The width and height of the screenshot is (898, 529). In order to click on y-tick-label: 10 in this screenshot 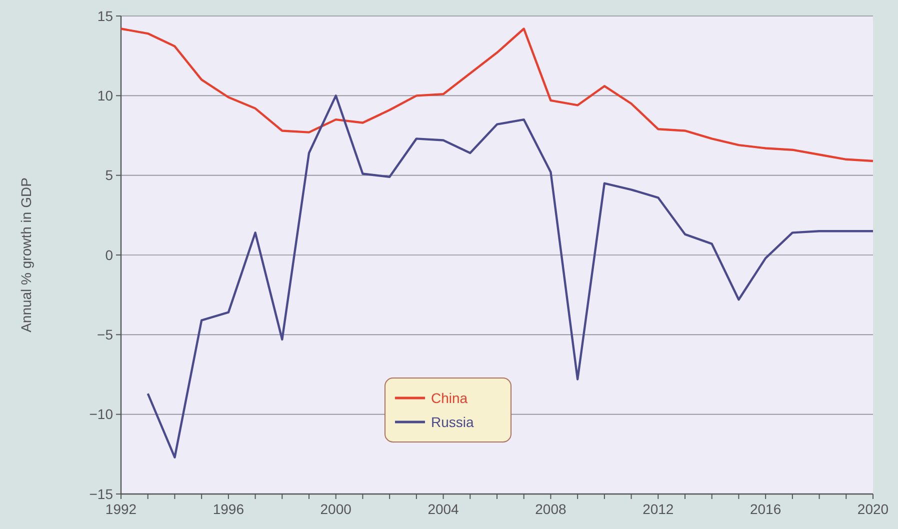, I will do `click(105, 96)`.